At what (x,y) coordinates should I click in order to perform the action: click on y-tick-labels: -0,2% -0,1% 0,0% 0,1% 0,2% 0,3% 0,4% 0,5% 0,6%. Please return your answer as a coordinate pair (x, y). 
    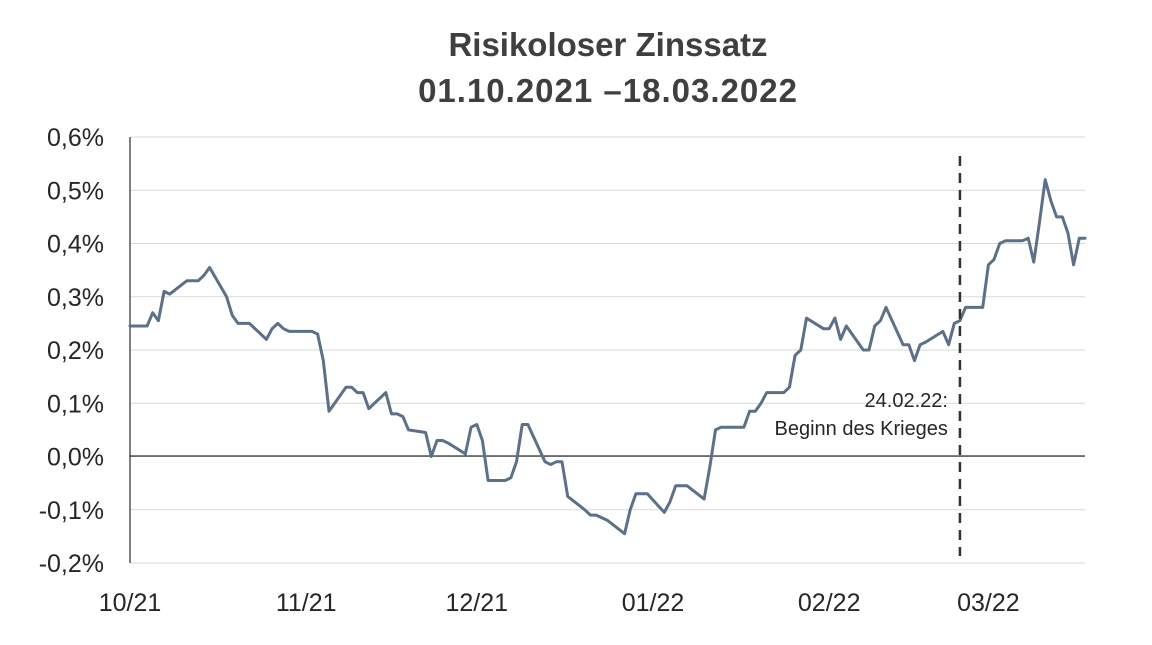
    Looking at the image, I should click on (71, 351).